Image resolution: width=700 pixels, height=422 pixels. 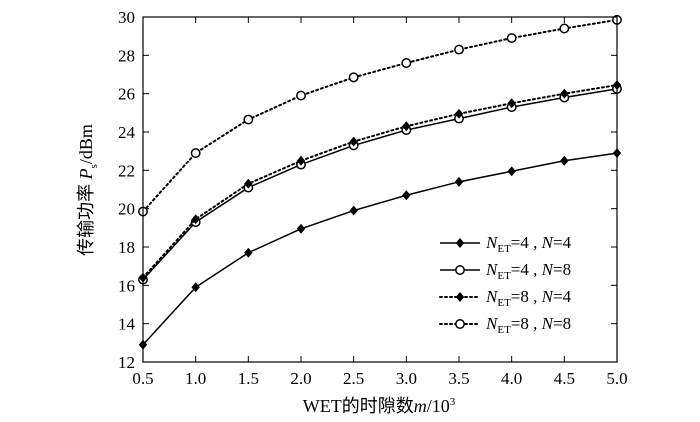 I want to click on y-axis-title: 传输功率 Ps/dBm, so click(x=88, y=190).